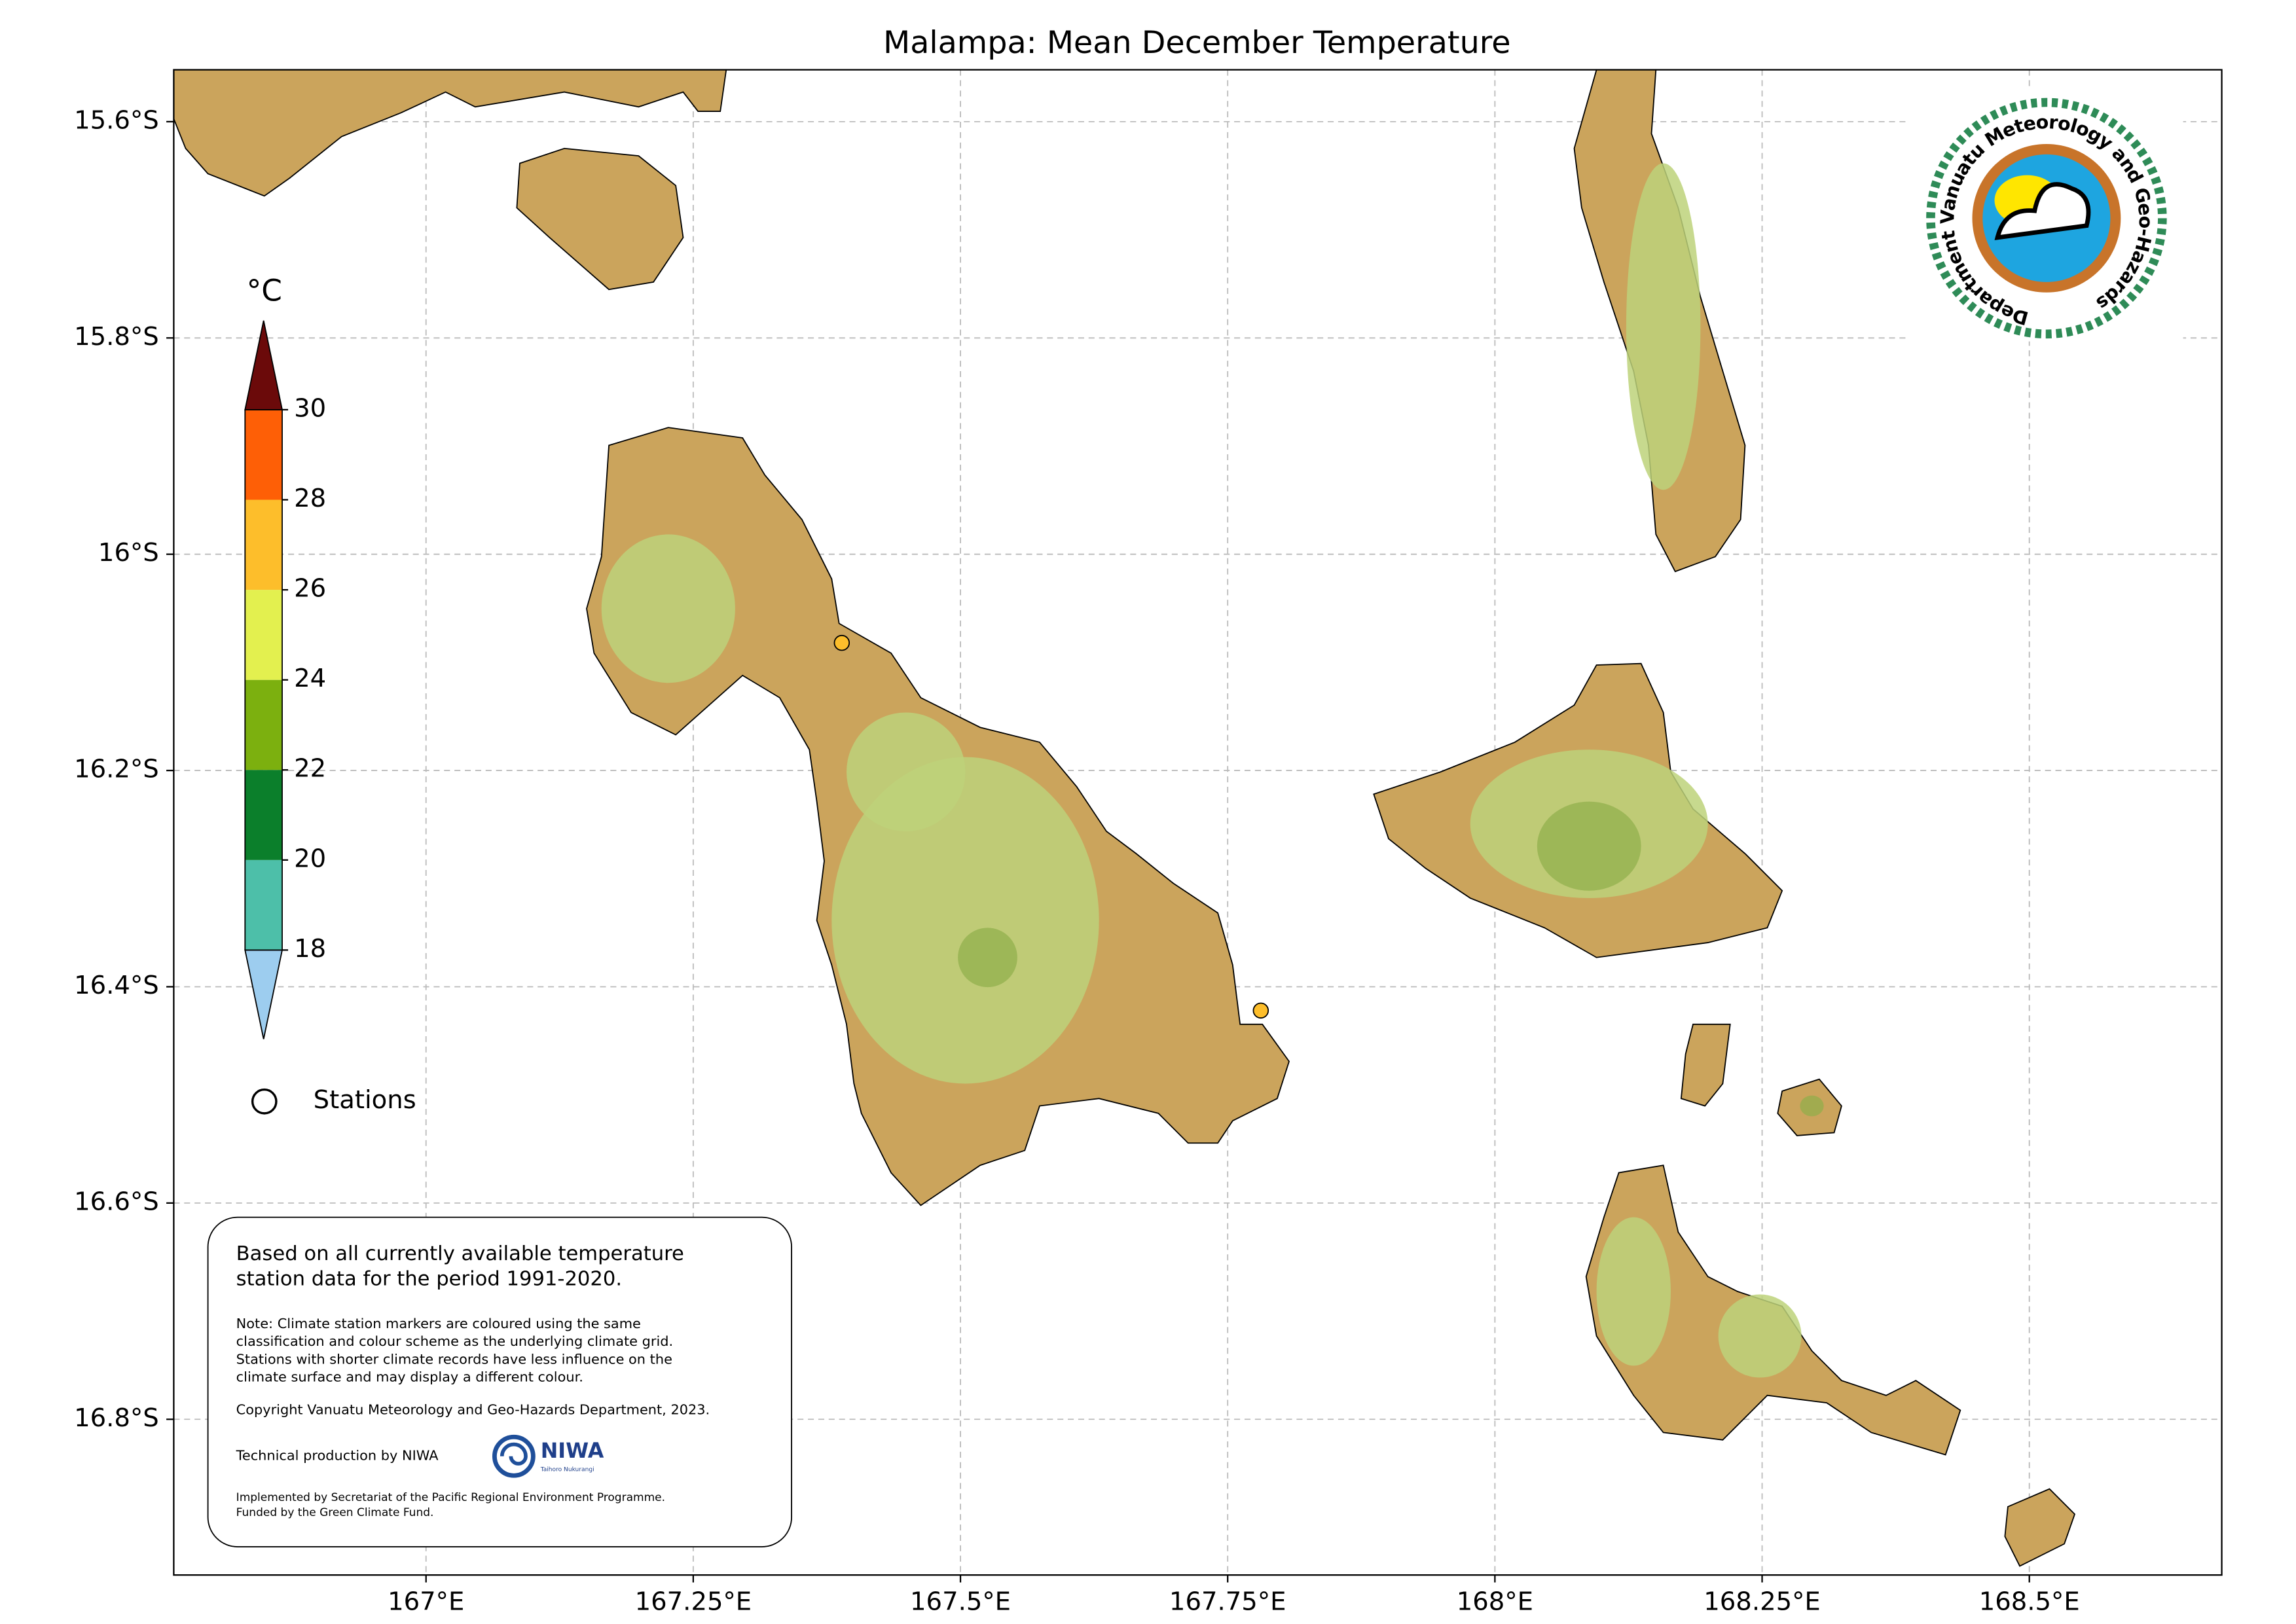 Image resolution: width=2296 pixels, height=1624 pixels. I want to click on y-tick-label: 16.8°S, so click(116, 1418).